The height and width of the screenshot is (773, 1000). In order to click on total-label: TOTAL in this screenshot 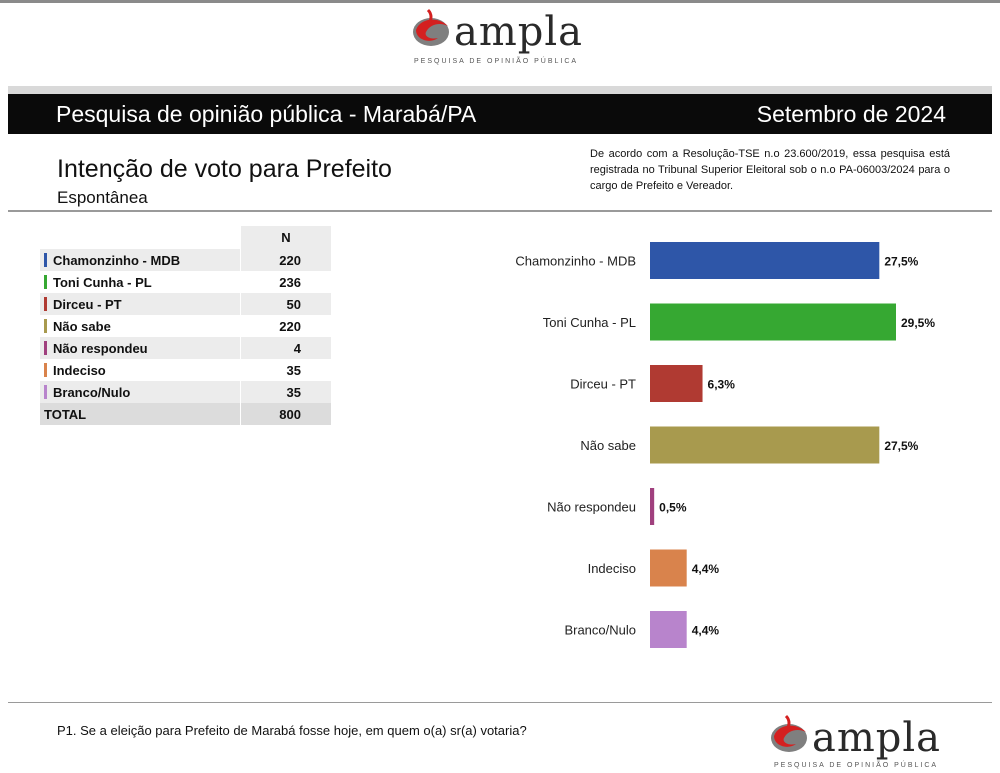, I will do `click(140, 414)`.